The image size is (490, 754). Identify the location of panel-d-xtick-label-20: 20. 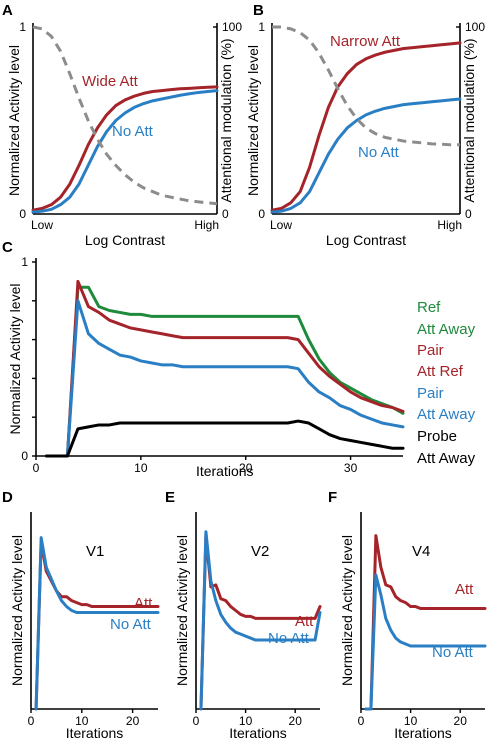
(133, 721).